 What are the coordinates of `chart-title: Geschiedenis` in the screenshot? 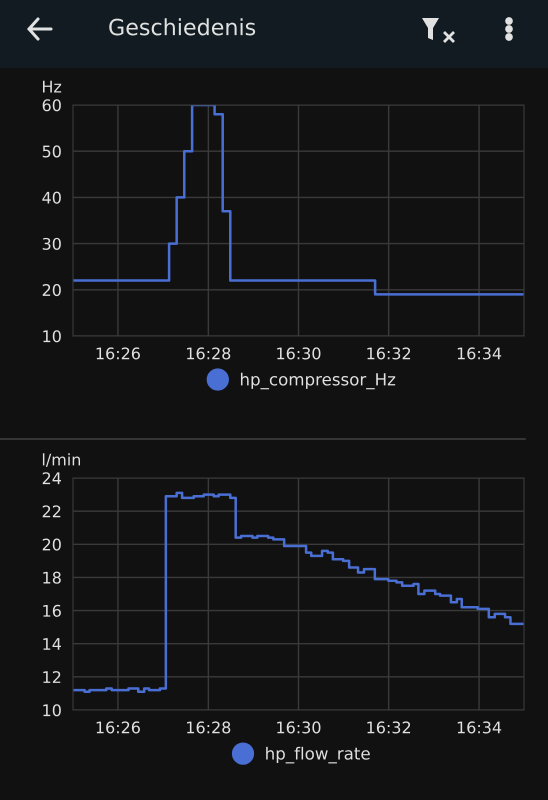 It's located at (182, 27).